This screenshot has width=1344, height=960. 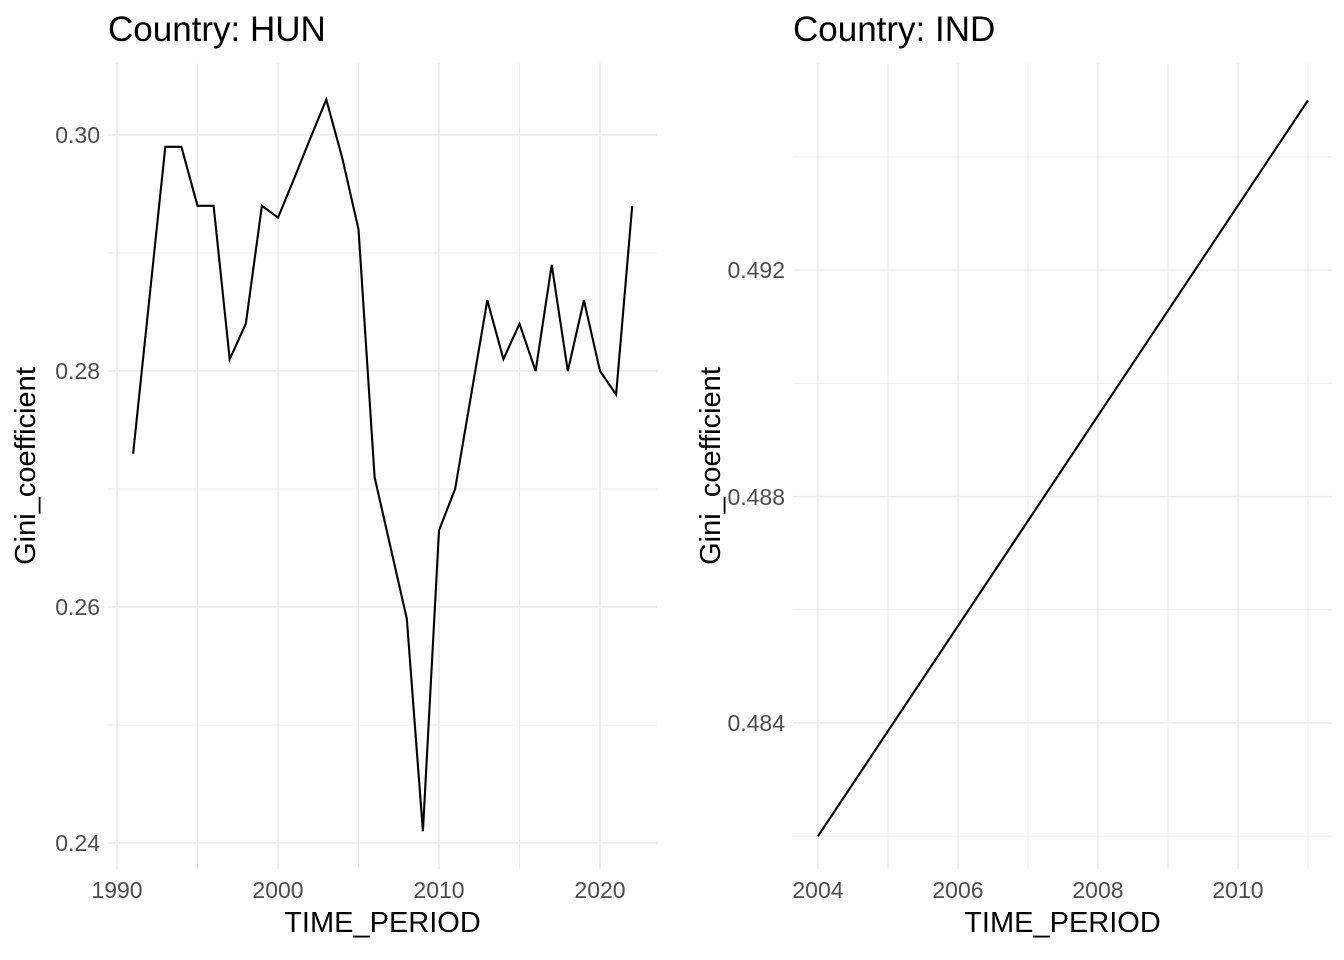 What do you see at coordinates (77, 843) in the screenshot?
I see `y-tick-label: 0.24` at bounding box center [77, 843].